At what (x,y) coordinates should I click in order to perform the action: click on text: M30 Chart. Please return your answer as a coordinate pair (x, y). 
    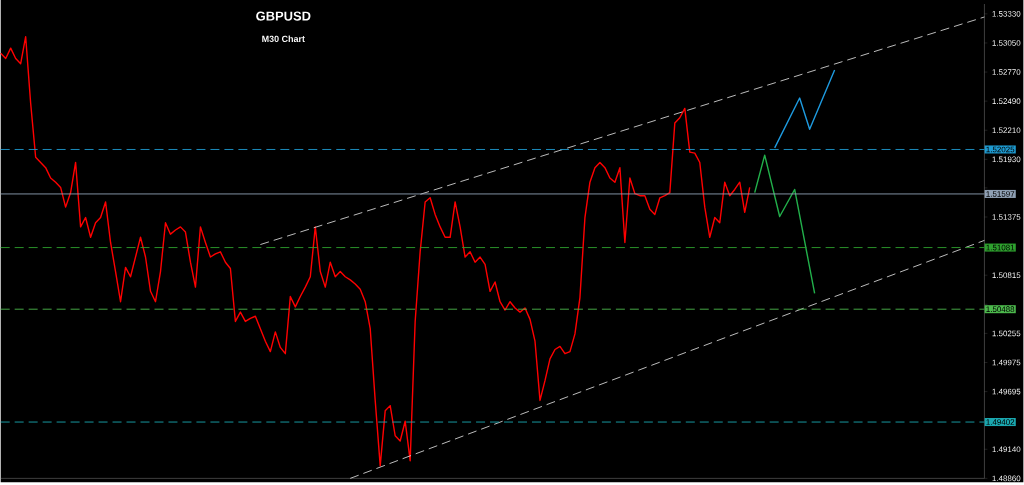
    Looking at the image, I should click on (283, 39).